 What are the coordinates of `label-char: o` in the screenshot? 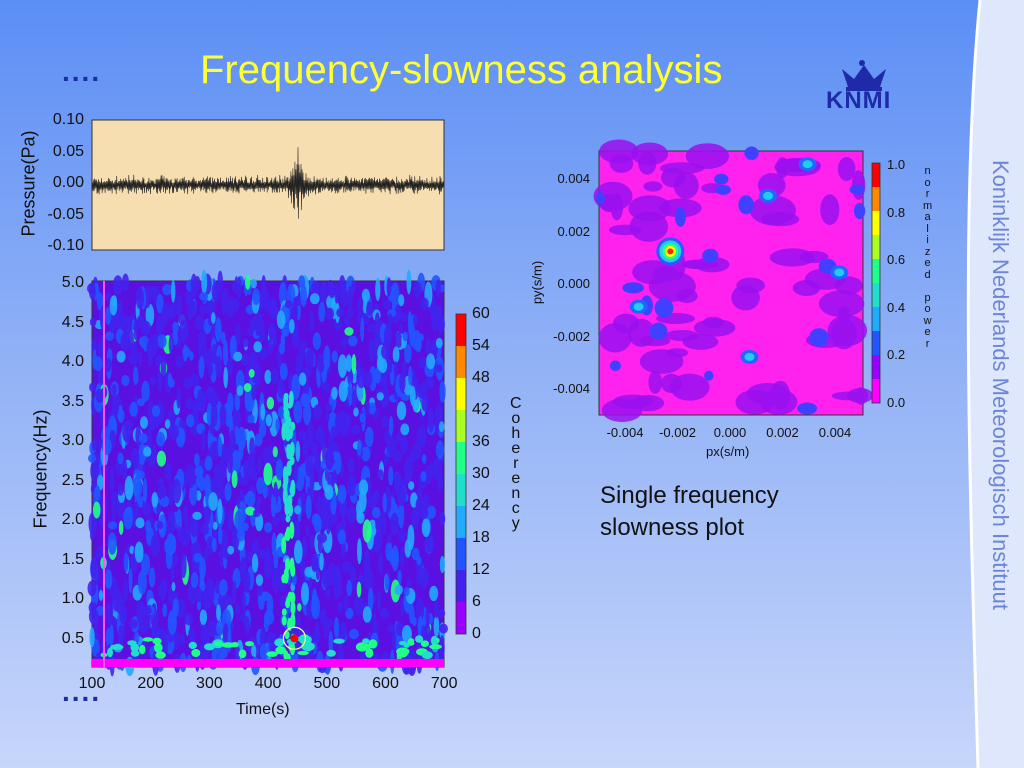 It's located at (516, 418).